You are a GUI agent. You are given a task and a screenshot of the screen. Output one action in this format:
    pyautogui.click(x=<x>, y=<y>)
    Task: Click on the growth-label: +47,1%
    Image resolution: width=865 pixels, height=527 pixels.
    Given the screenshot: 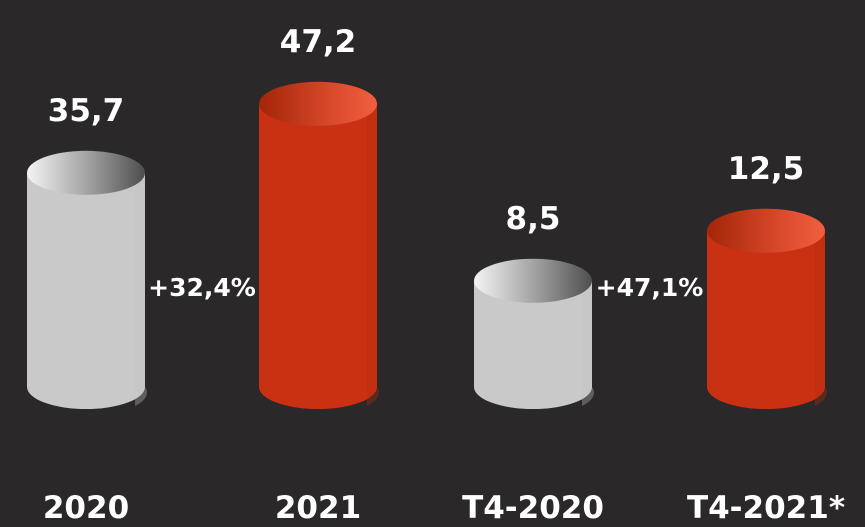 What is the action you would take?
    pyautogui.click(x=650, y=287)
    